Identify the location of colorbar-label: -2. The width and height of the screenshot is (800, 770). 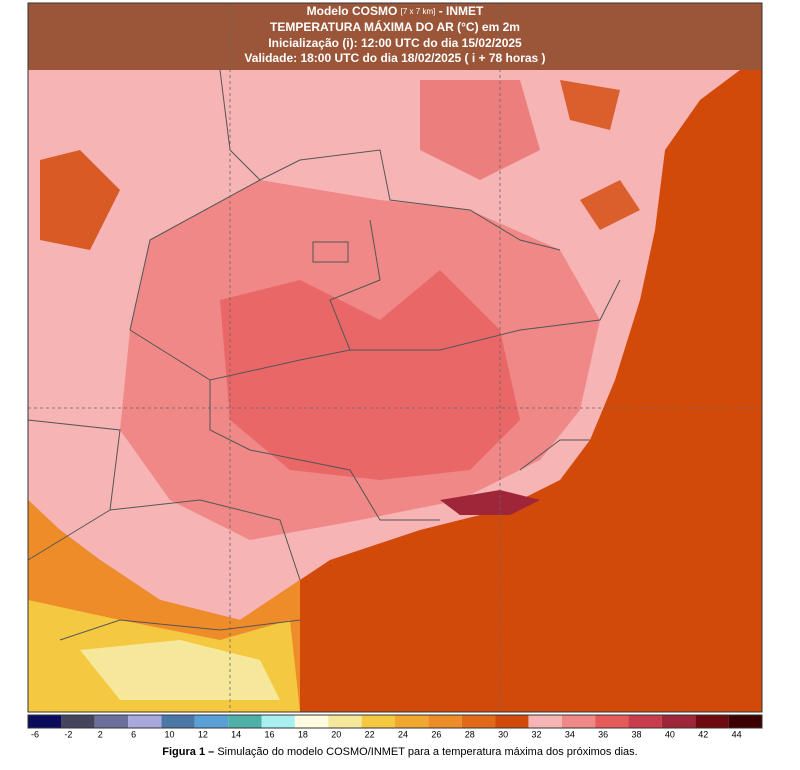
(68, 734).